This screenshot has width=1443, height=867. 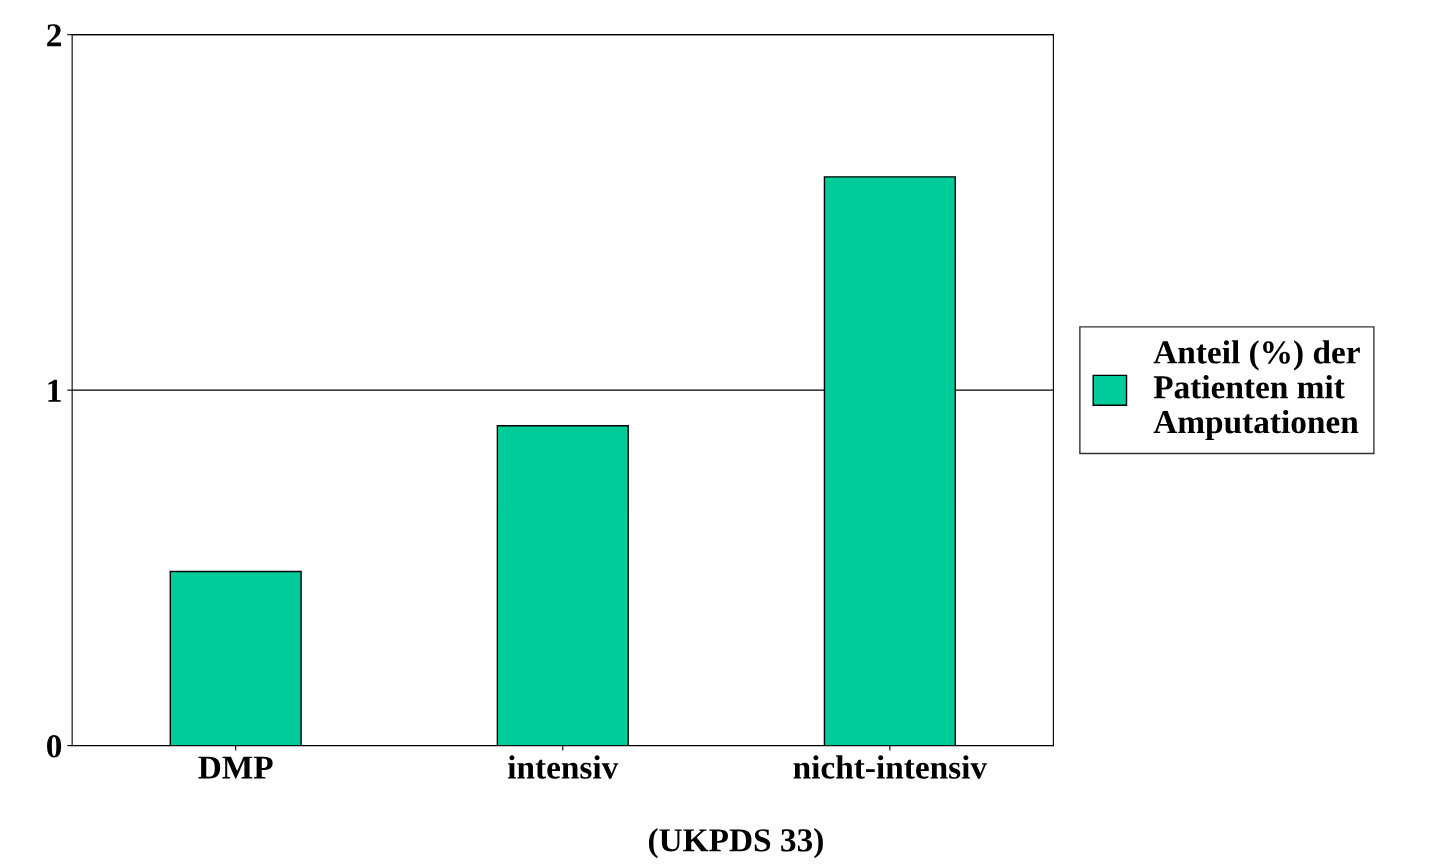 What do you see at coordinates (54, 390) in the screenshot?
I see `y-tick-label: 1` at bounding box center [54, 390].